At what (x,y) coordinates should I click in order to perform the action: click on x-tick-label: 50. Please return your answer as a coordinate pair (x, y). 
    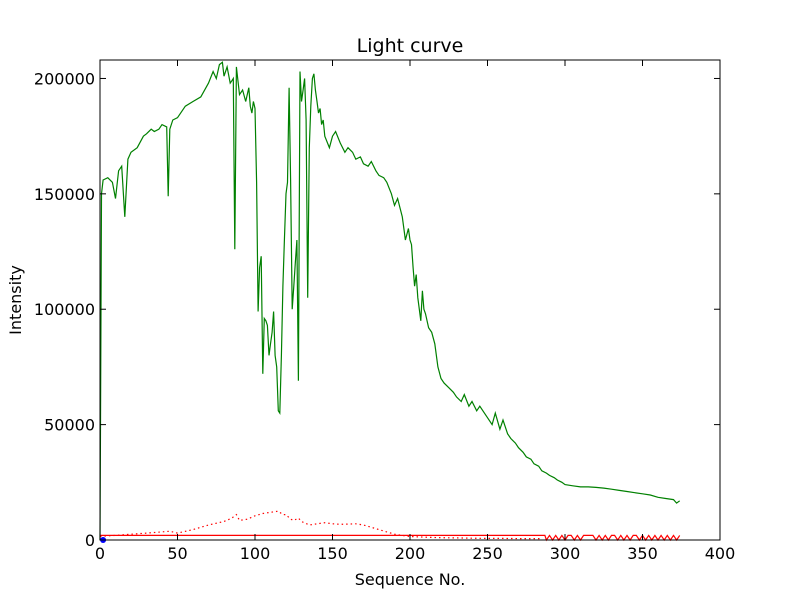
    Looking at the image, I should click on (177, 553).